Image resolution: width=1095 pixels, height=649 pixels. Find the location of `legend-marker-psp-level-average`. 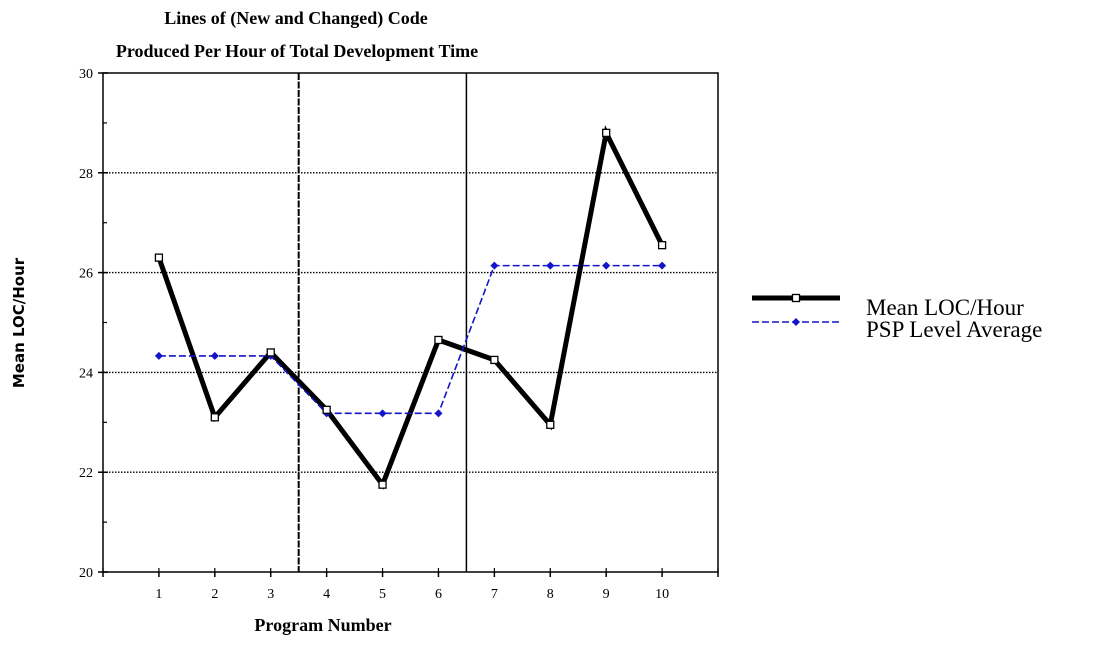

legend-marker-psp-level-average is located at coordinates (796, 322).